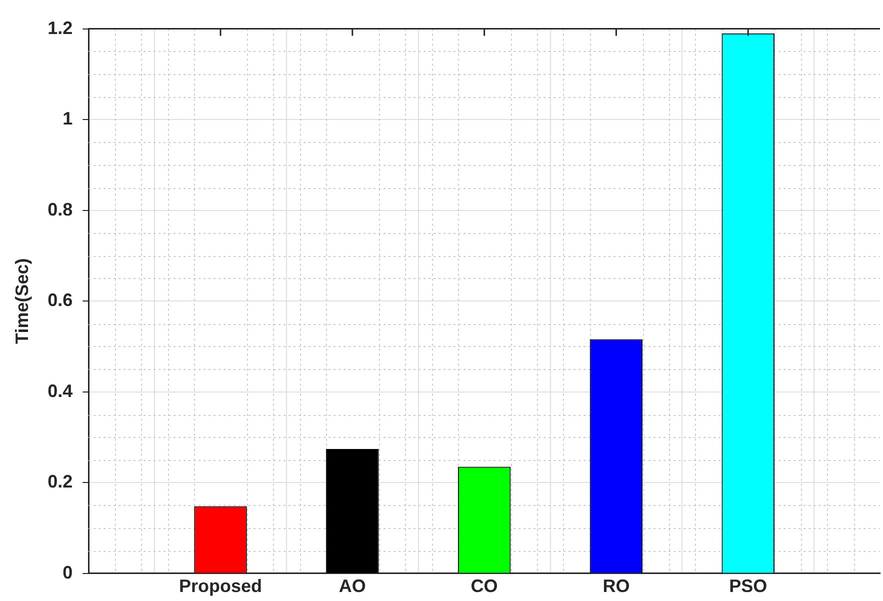  What do you see at coordinates (60, 390) in the screenshot?
I see `y-tick-label: 0.4` at bounding box center [60, 390].